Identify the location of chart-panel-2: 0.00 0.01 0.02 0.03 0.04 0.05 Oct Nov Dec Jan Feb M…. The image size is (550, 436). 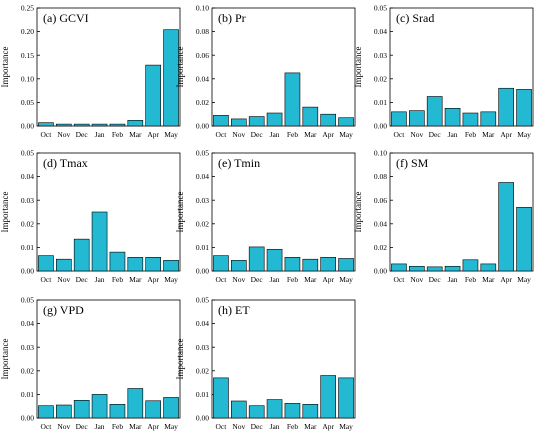
(443, 71).